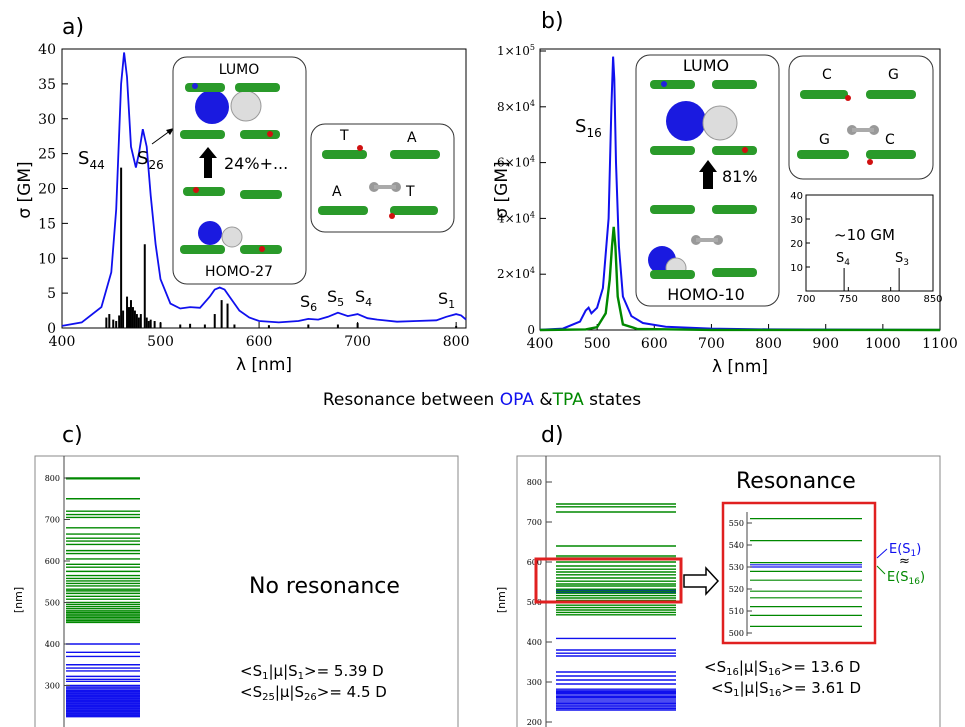  I want to click on orbital-box-b: LUMO 81% HOMO-10, so click(707, 180).